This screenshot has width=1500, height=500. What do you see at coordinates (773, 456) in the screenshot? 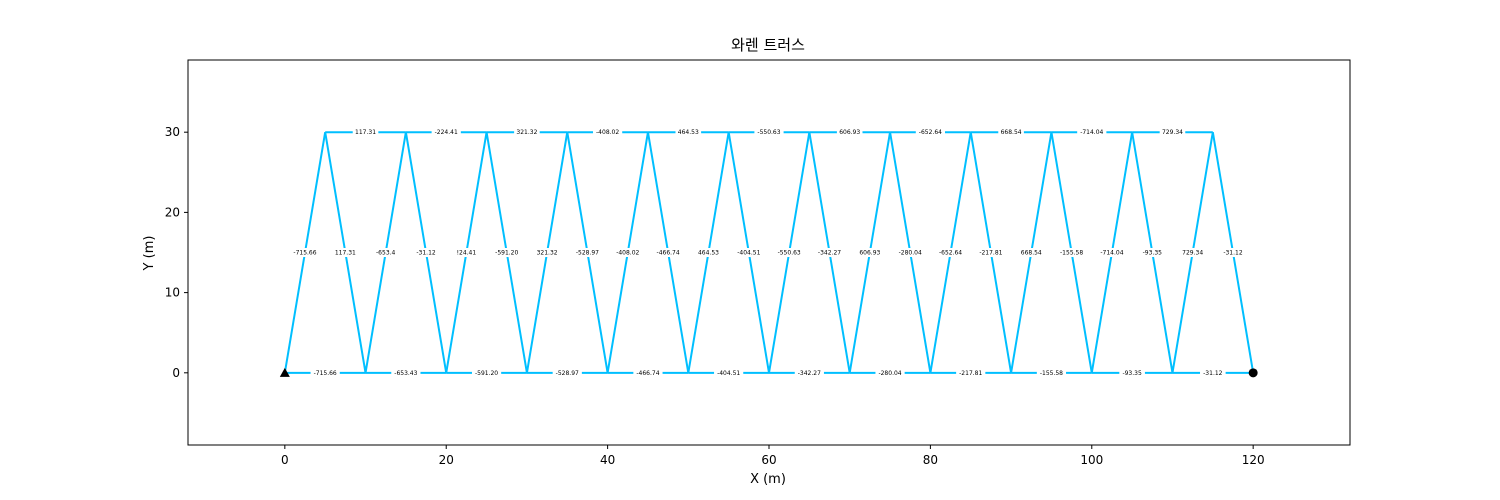
I see `x-axis: 0 20 40 60 80 100 120` at bounding box center [773, 456].